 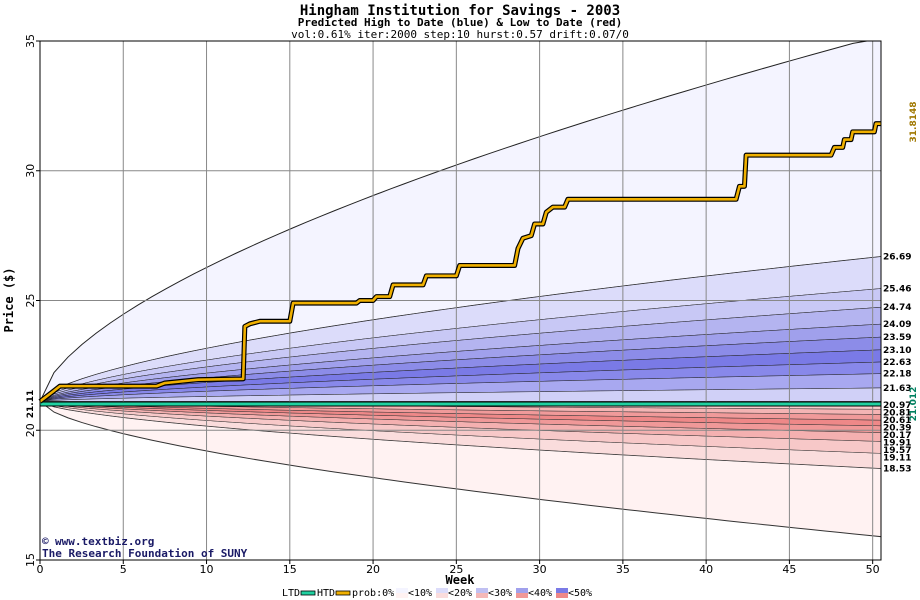 I want to click on band-value-label: 20.39, so click(x=897, y=429).